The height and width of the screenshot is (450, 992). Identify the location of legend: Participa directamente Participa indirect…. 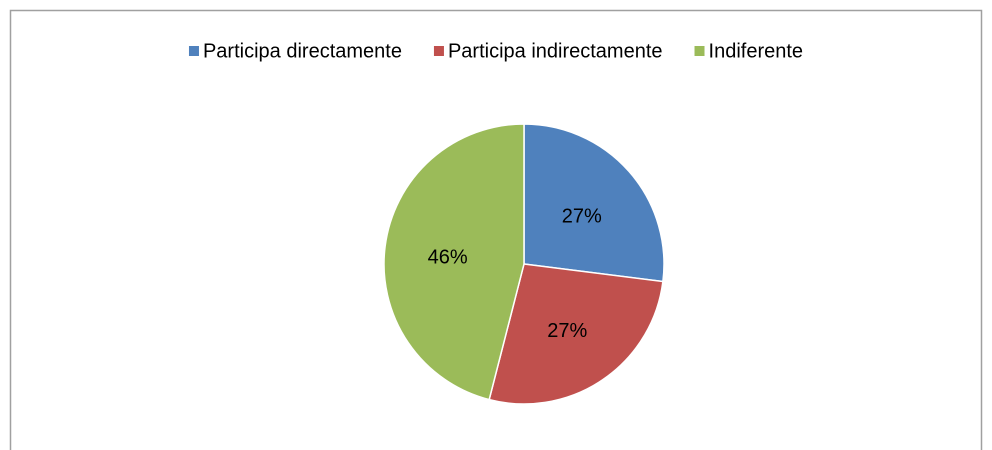
(496, 51).